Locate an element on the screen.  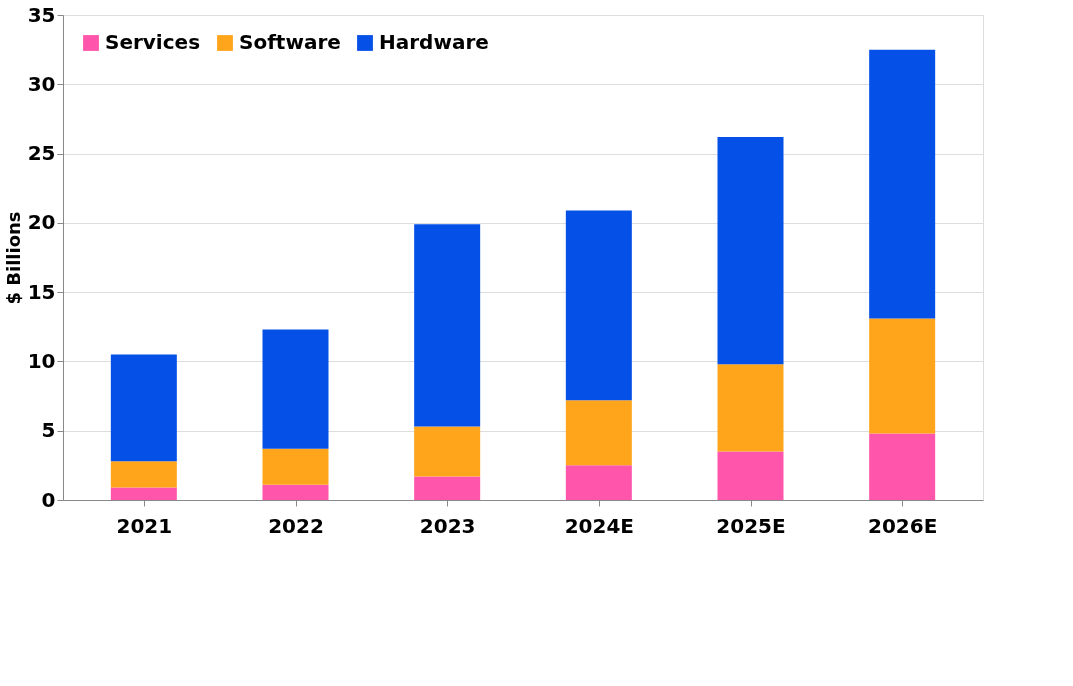
x-tick-label: 2021 is located at coordinates (144, 525).